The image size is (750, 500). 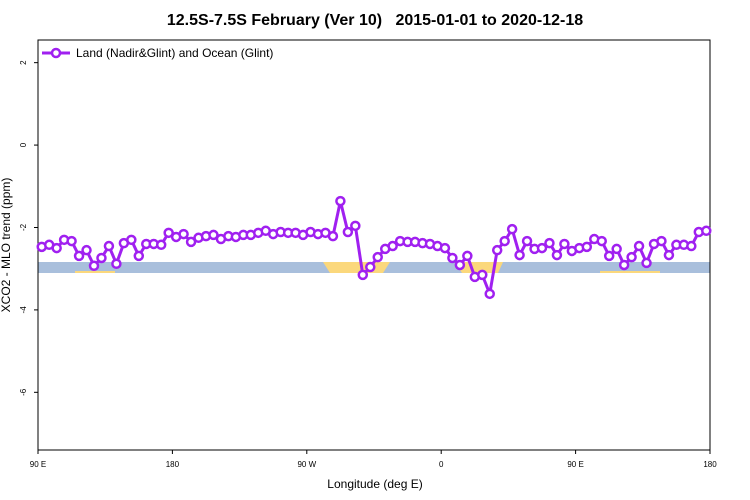 I want to click on legend-label: Land (Nadir&Glint) and Ocean (Glint), so click(x=174, y=53).